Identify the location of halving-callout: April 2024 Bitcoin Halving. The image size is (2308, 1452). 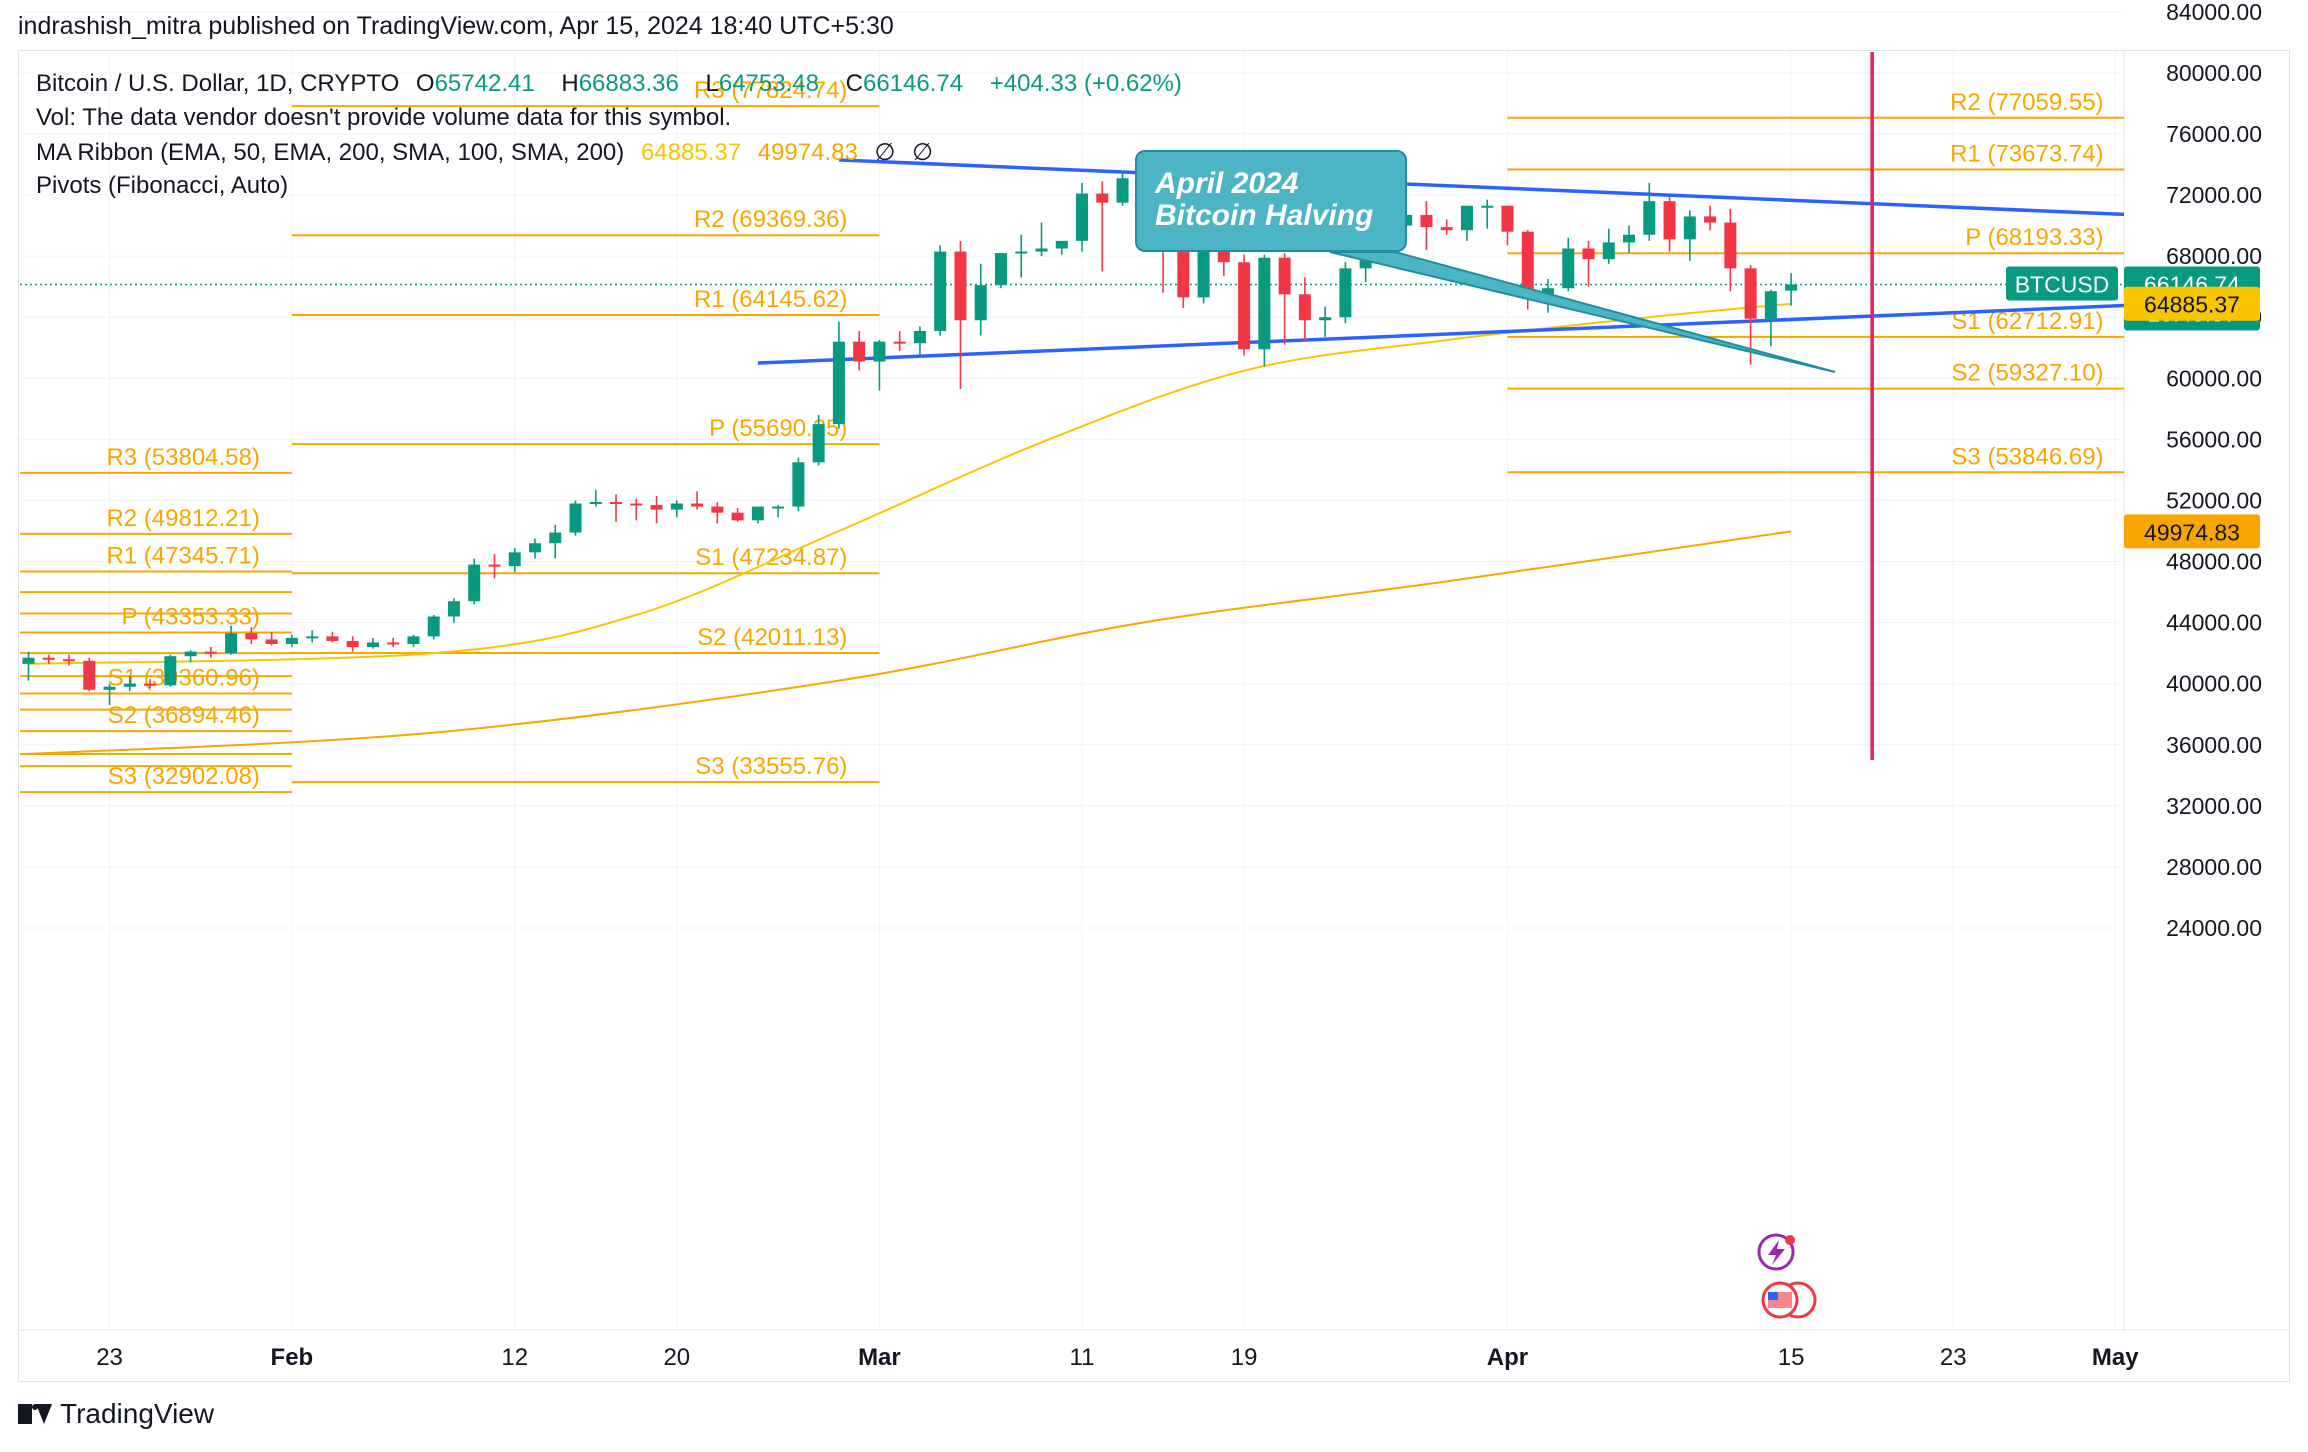
(1271, 201).